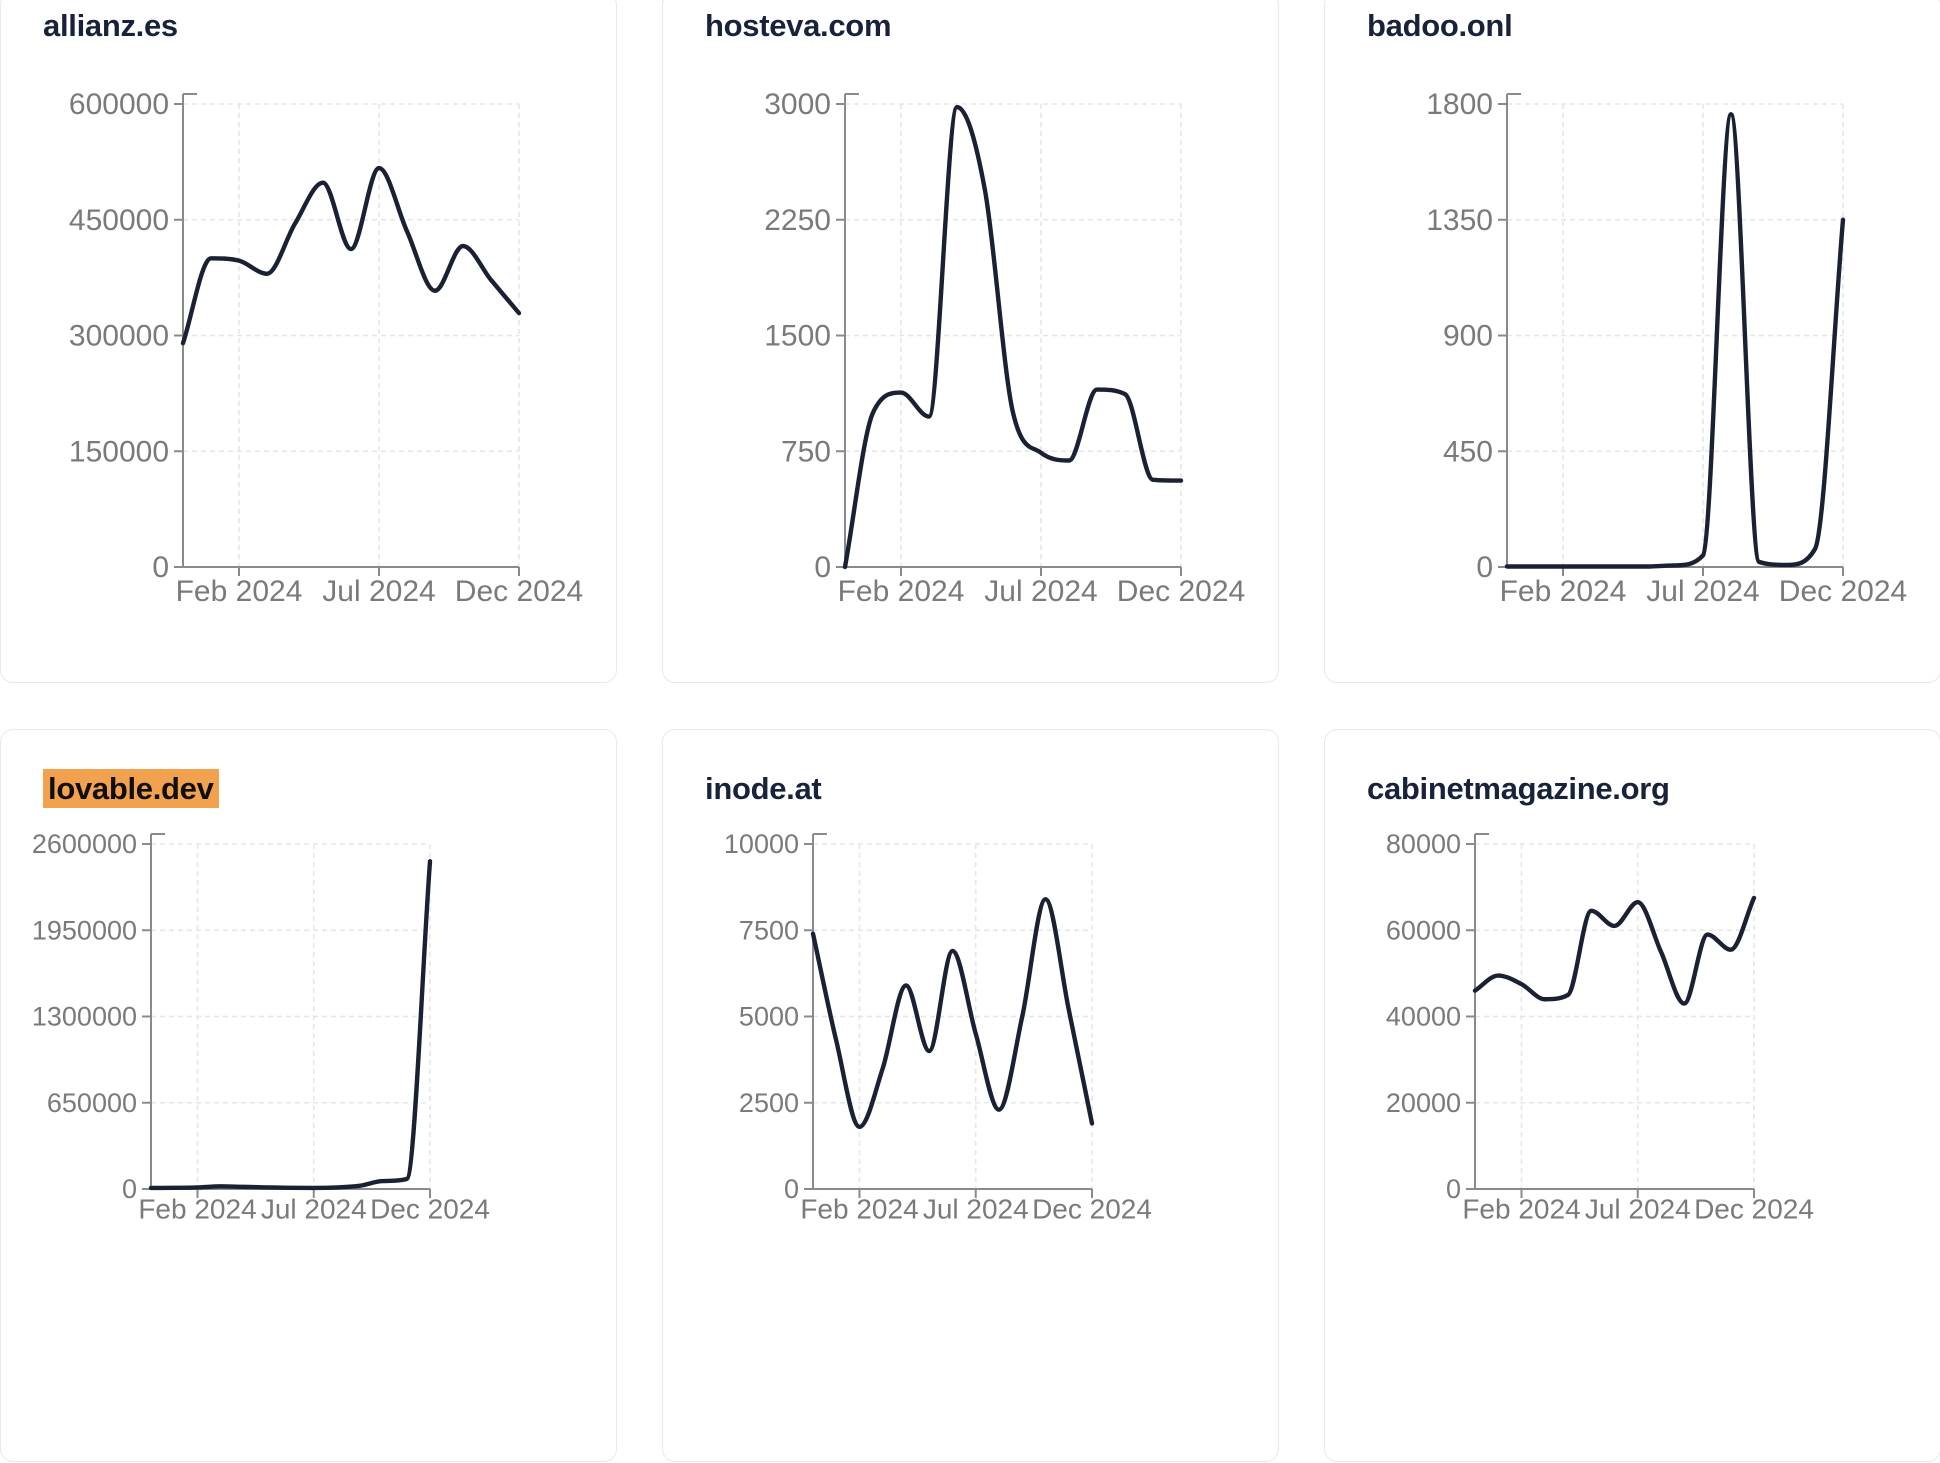  Describe the element at coordinates (84, 930) in the screenshot. I see `svg-text: 1950000` at that location.